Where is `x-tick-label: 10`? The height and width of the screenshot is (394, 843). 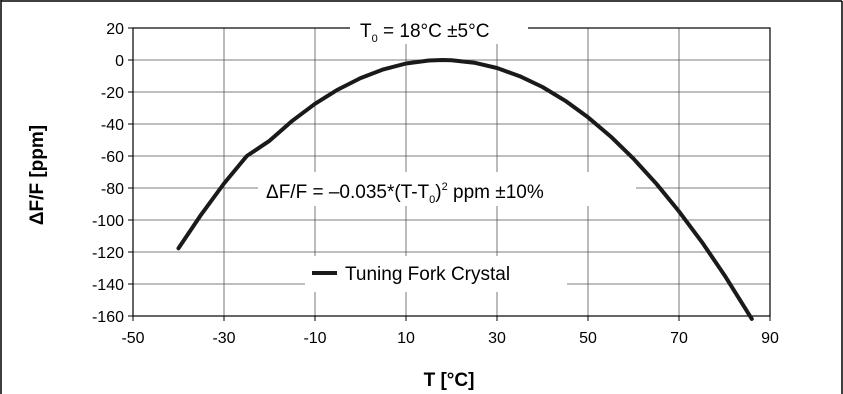 x-tick-label: 10 is located at coordinates (406, 338).